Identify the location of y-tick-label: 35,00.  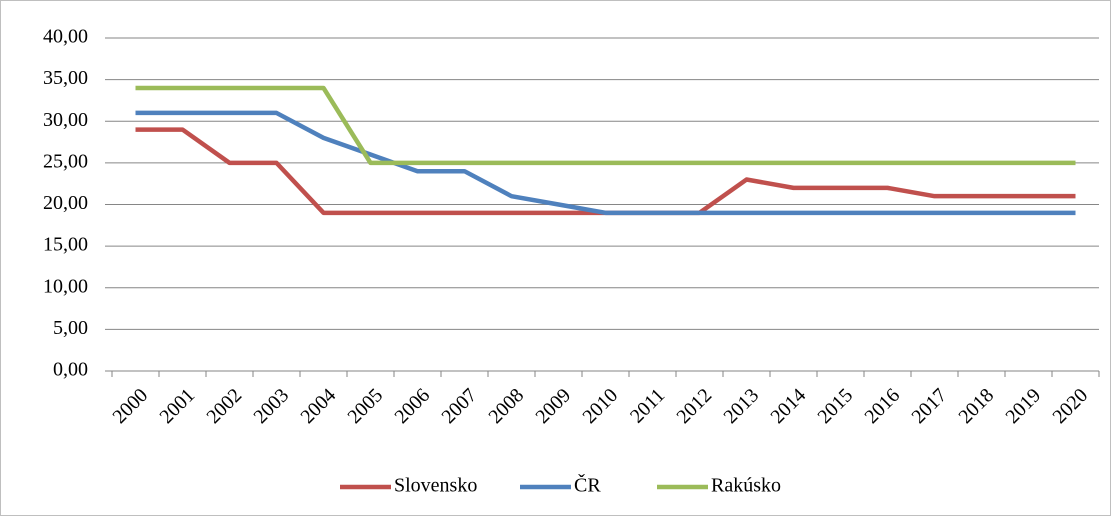
(65, 78).